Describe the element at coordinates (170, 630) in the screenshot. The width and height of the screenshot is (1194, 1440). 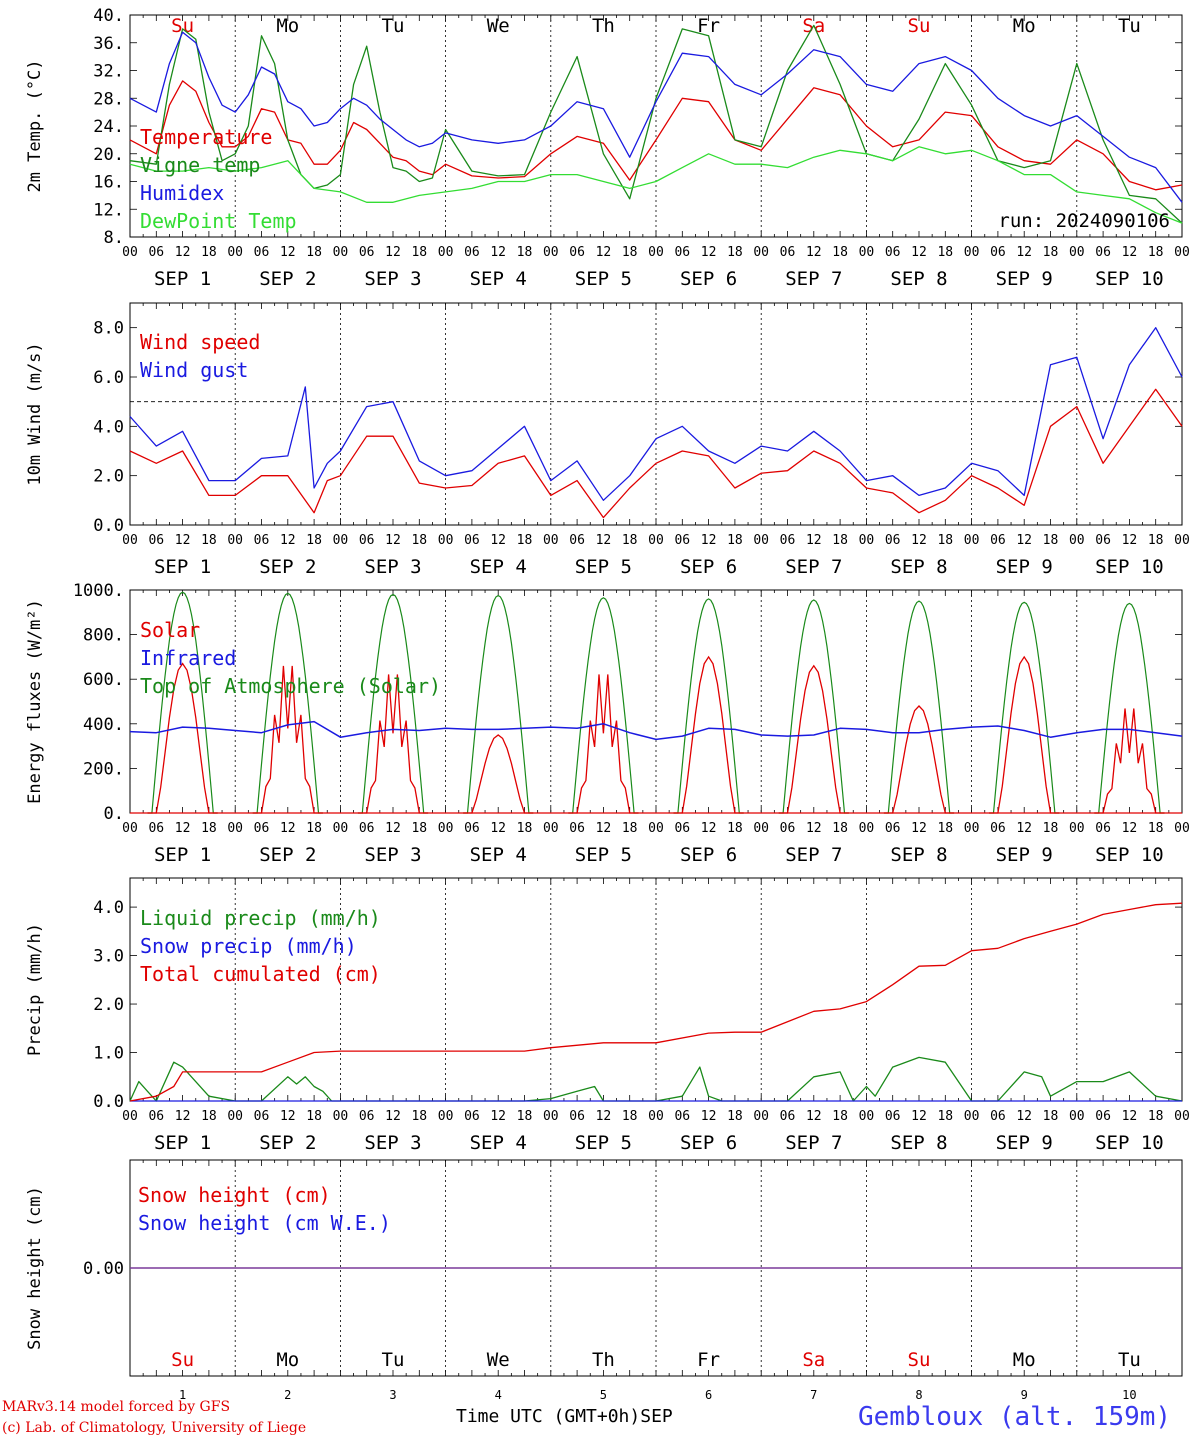
I see `legend-entry: Solar` at that location.